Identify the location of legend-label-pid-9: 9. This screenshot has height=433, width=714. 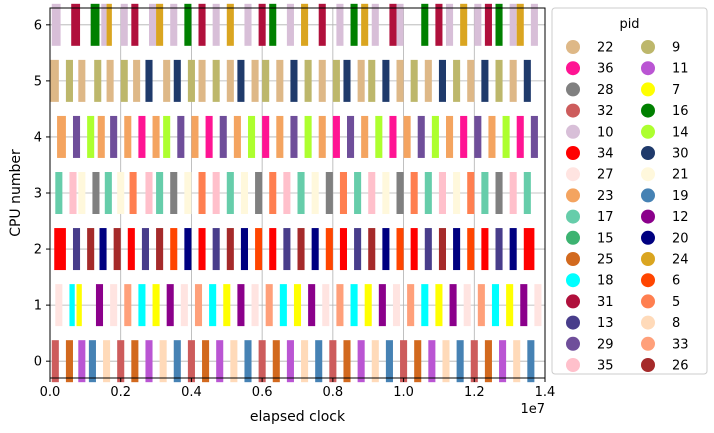
(676, 48).